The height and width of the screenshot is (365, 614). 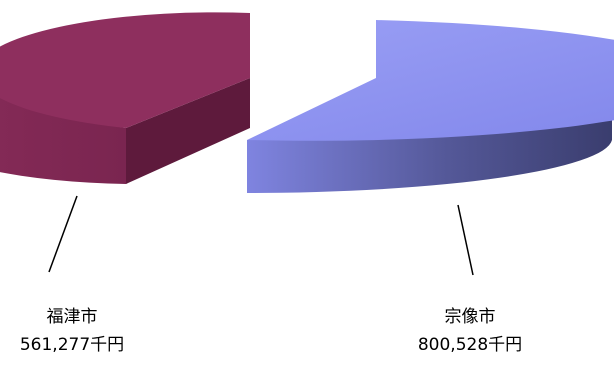 I want to click on fukutsu-slice-cut-side, so click(x=188, y=131).